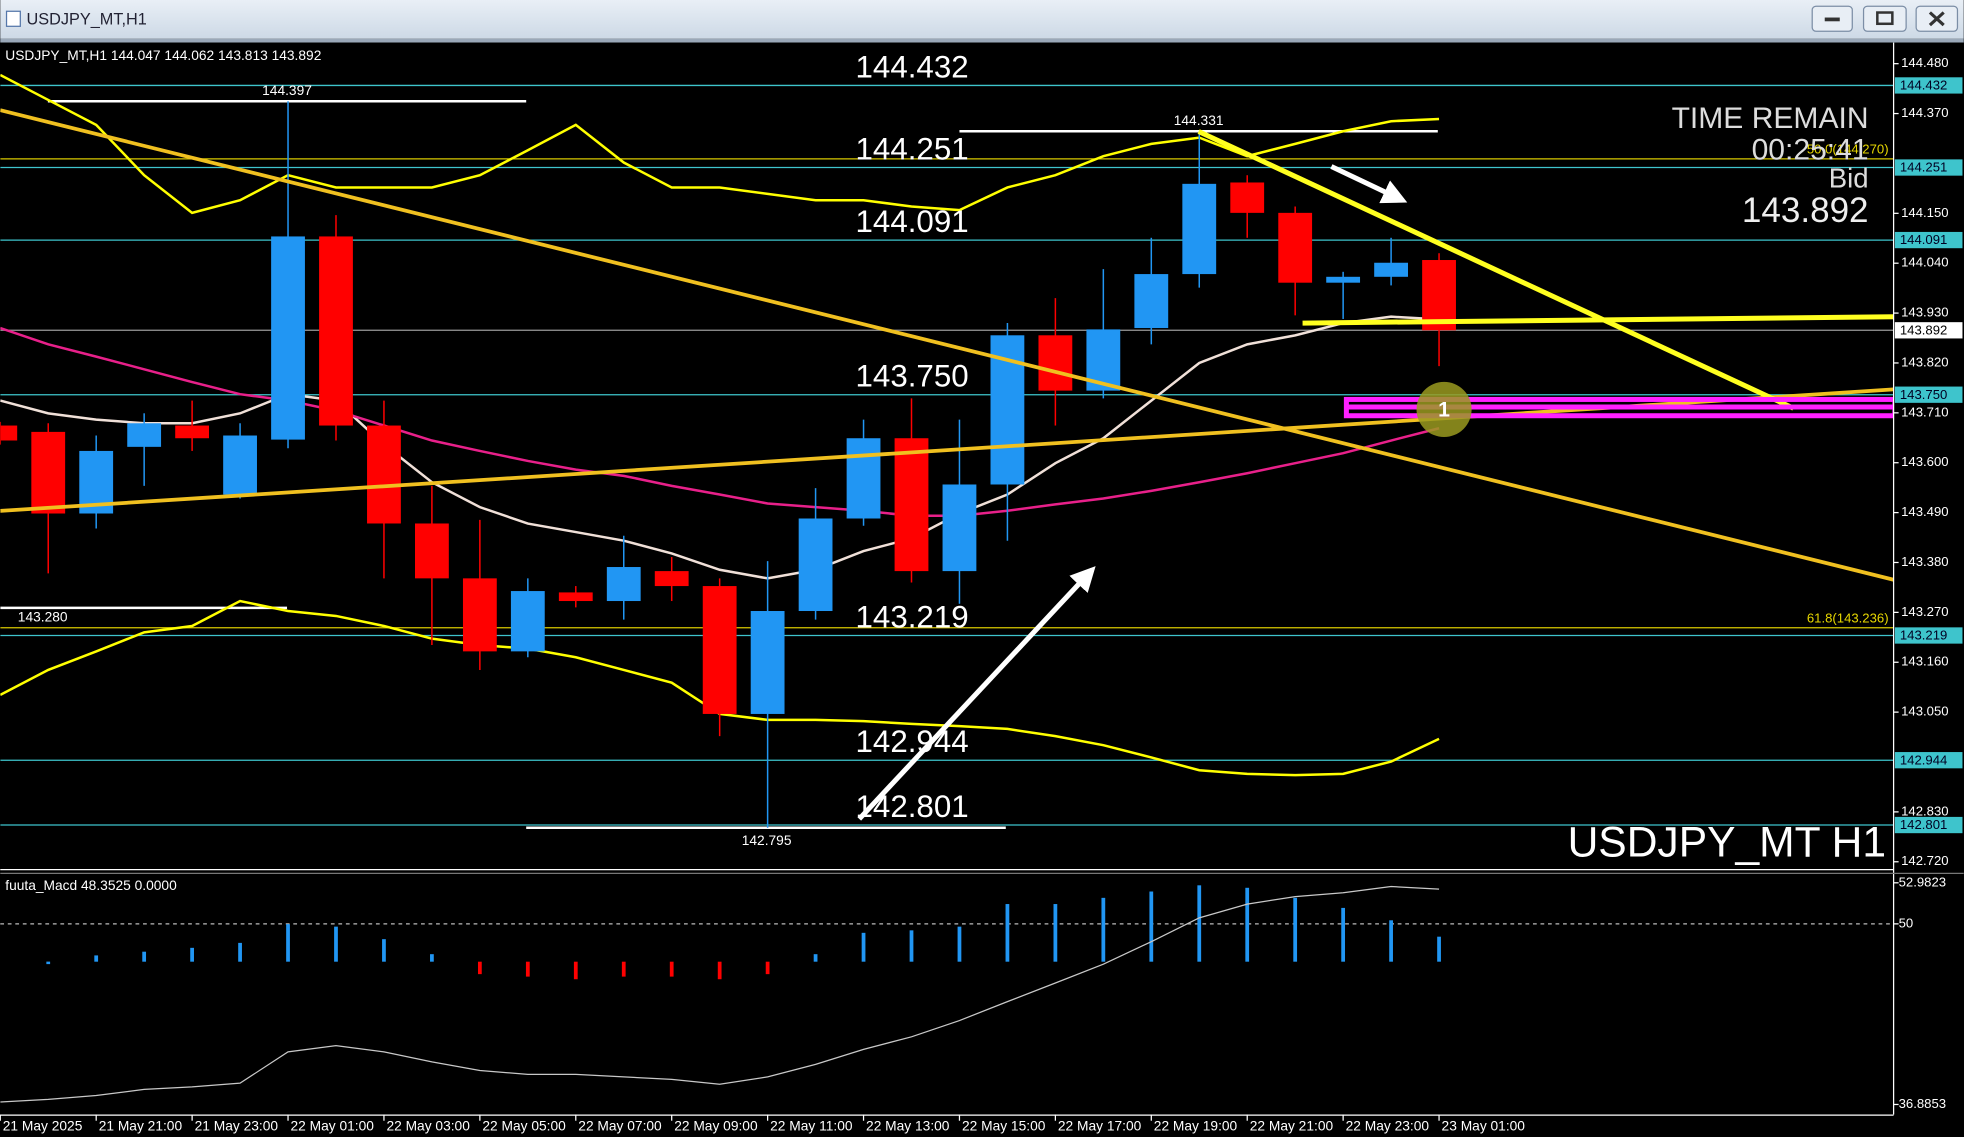 The height and width of the screenshot is (1137, 1964). What do you see at coordinates (1832, 19) in the screenshot?
I see `minimize-glyph` at bounding box center [1832, 19].